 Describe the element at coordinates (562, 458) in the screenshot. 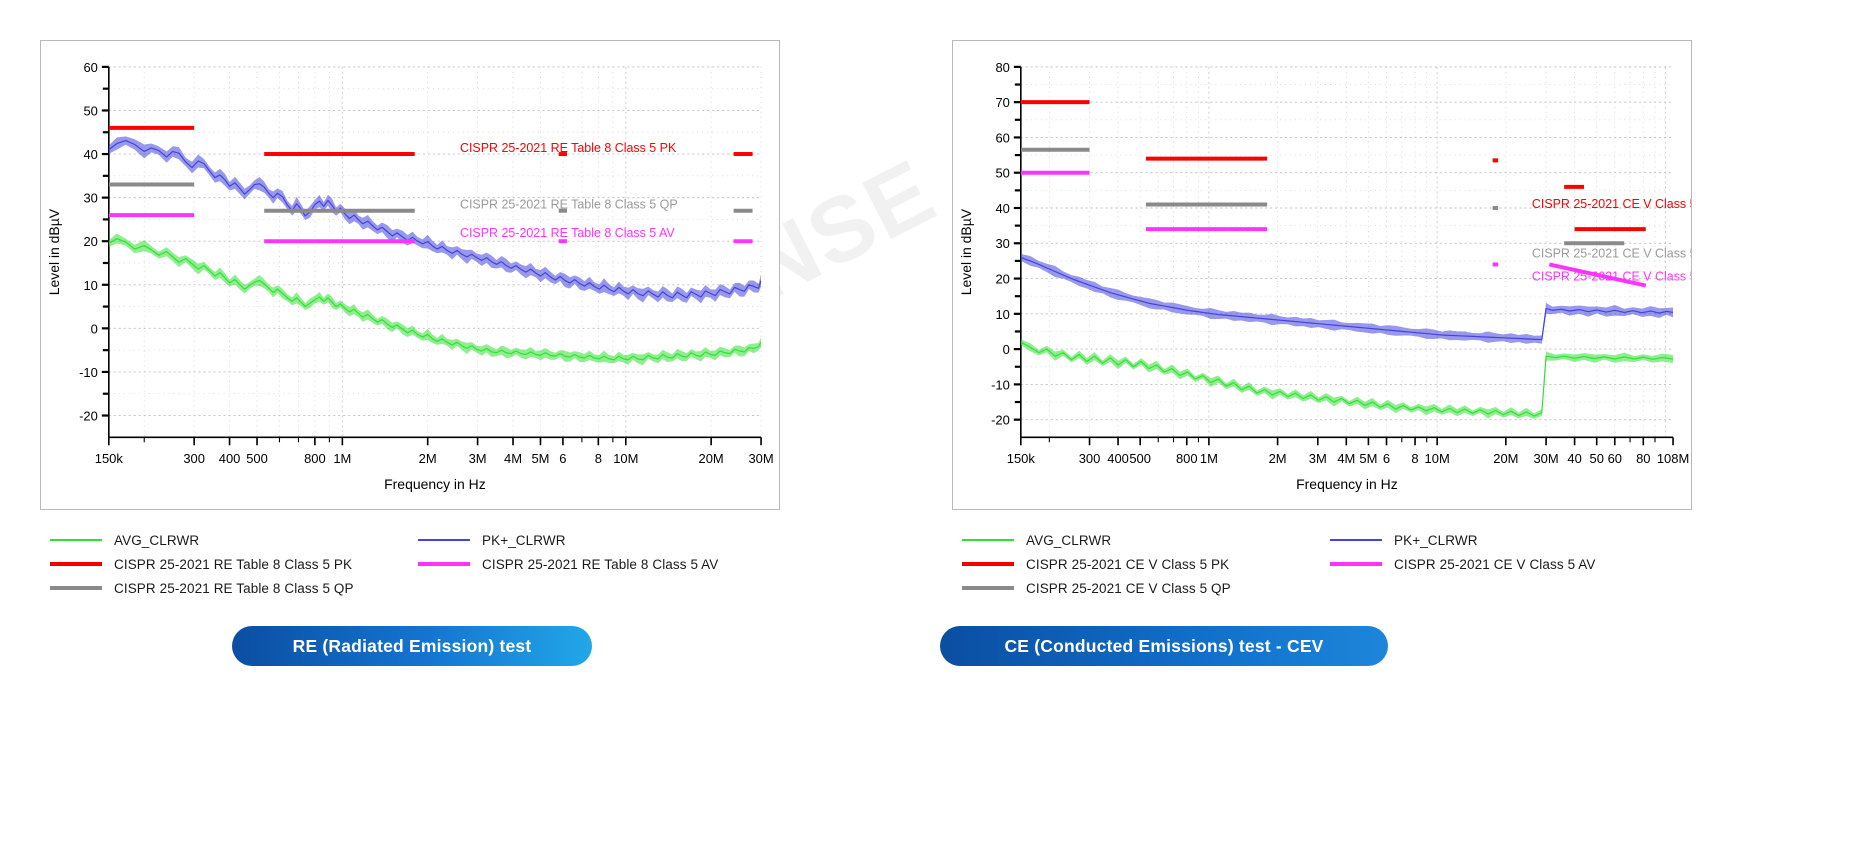

I see `svg-text: 6` at that location.